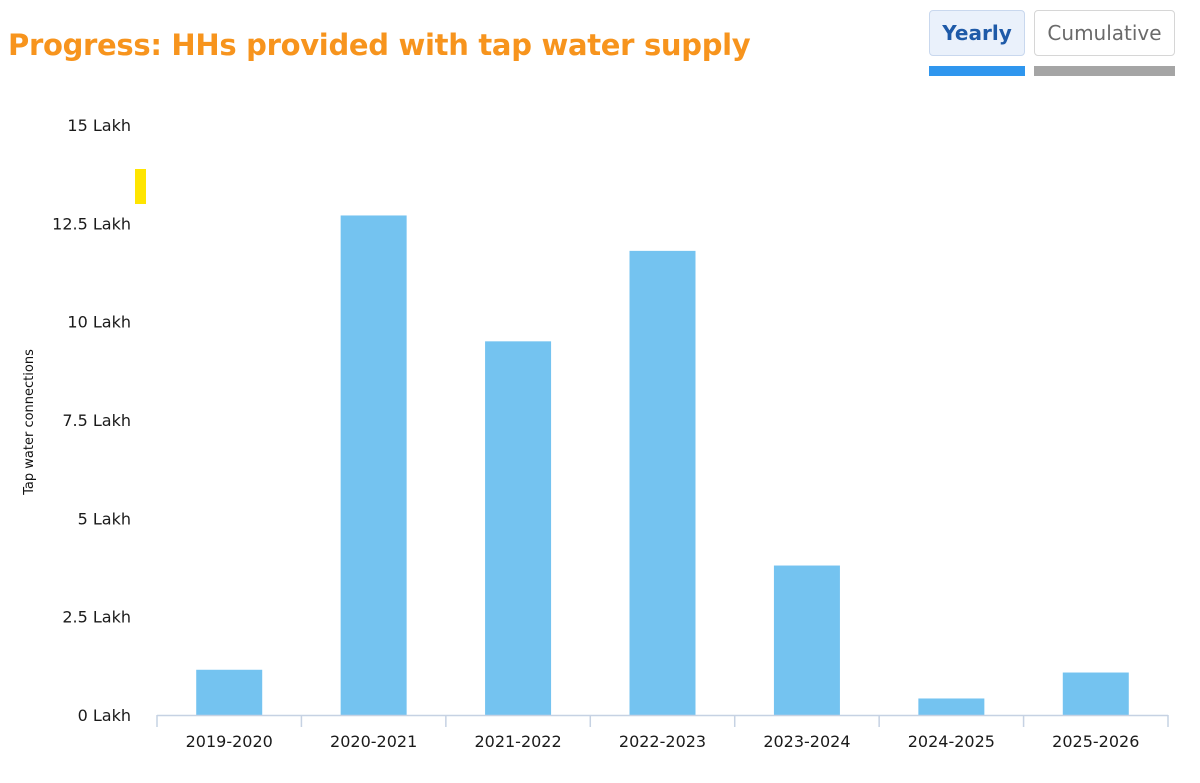 This screenshot has height=783, width=1200. What do you see at coordinates (373, 741) in the screenshot?
I see `x-tick-label: 2020-2021` at bounding box center [373, 741].